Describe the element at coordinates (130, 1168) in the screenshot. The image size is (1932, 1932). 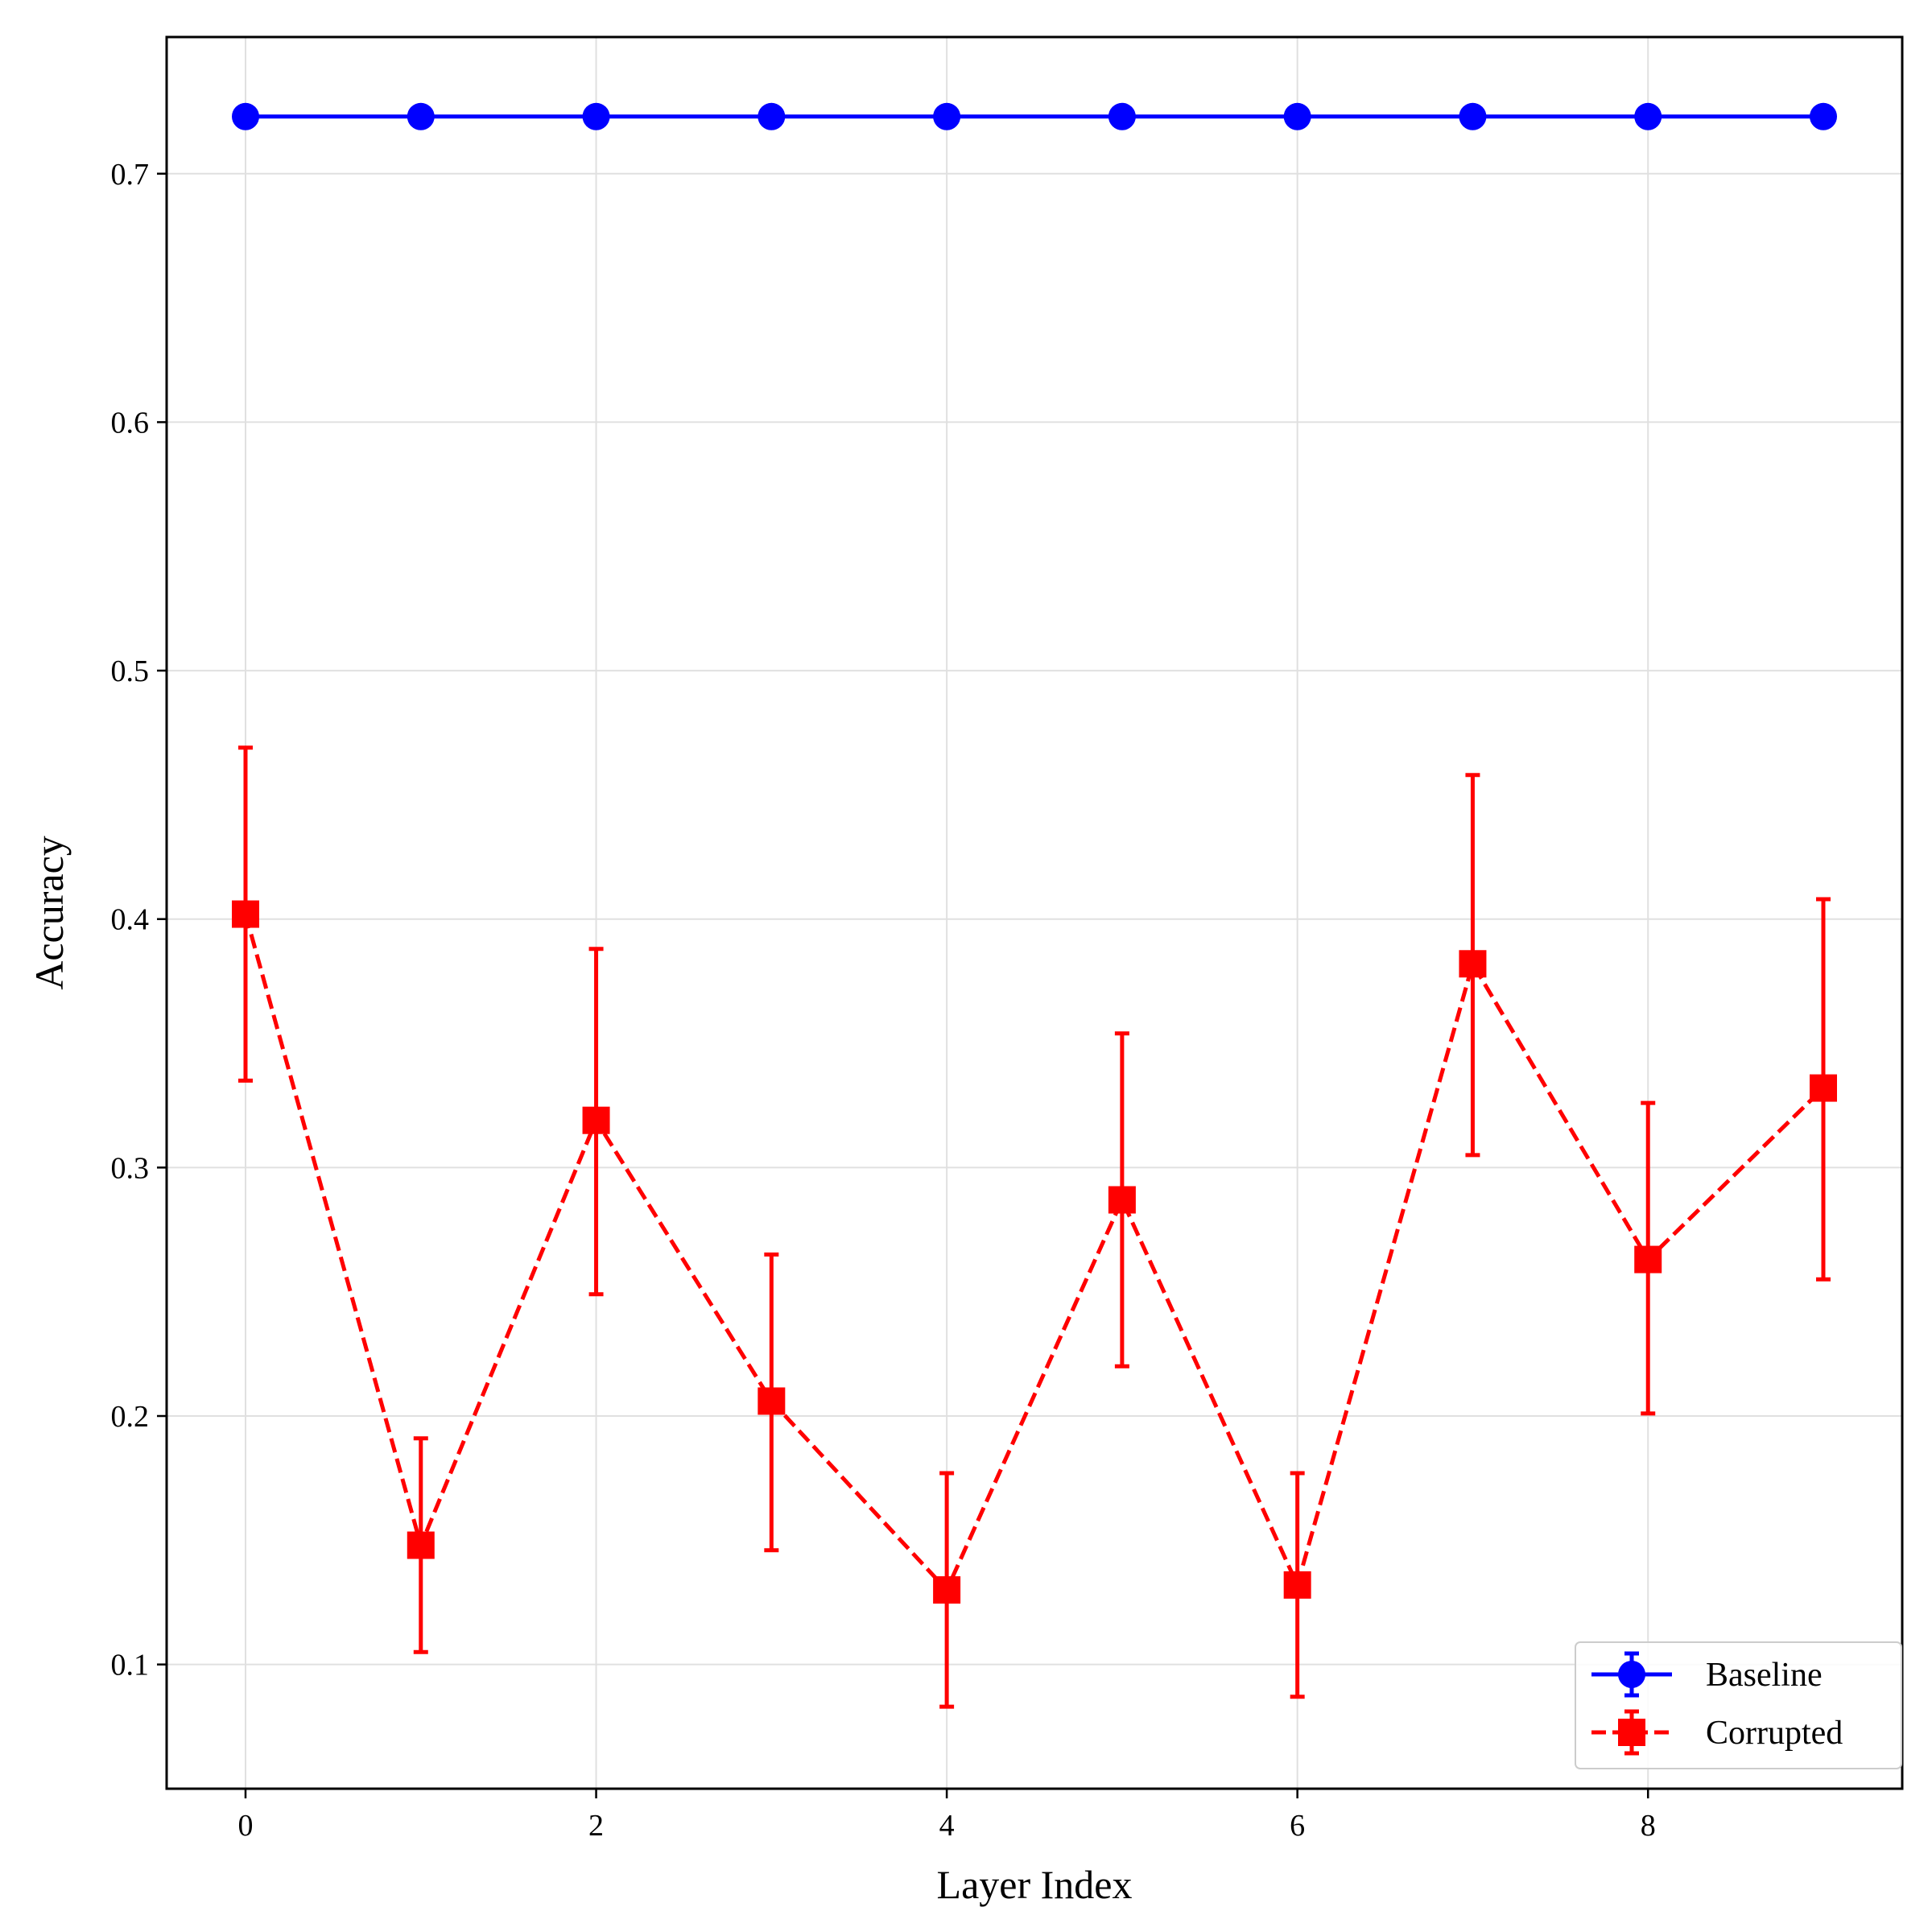
I see `y-tick-label: 0.3` at that location.